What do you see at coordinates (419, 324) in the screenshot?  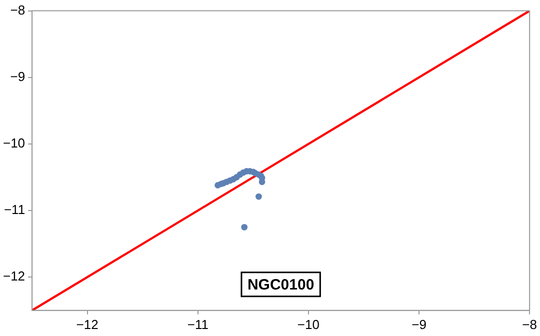 I see `x-tick-label: −9` at bounding box center [419, 324].